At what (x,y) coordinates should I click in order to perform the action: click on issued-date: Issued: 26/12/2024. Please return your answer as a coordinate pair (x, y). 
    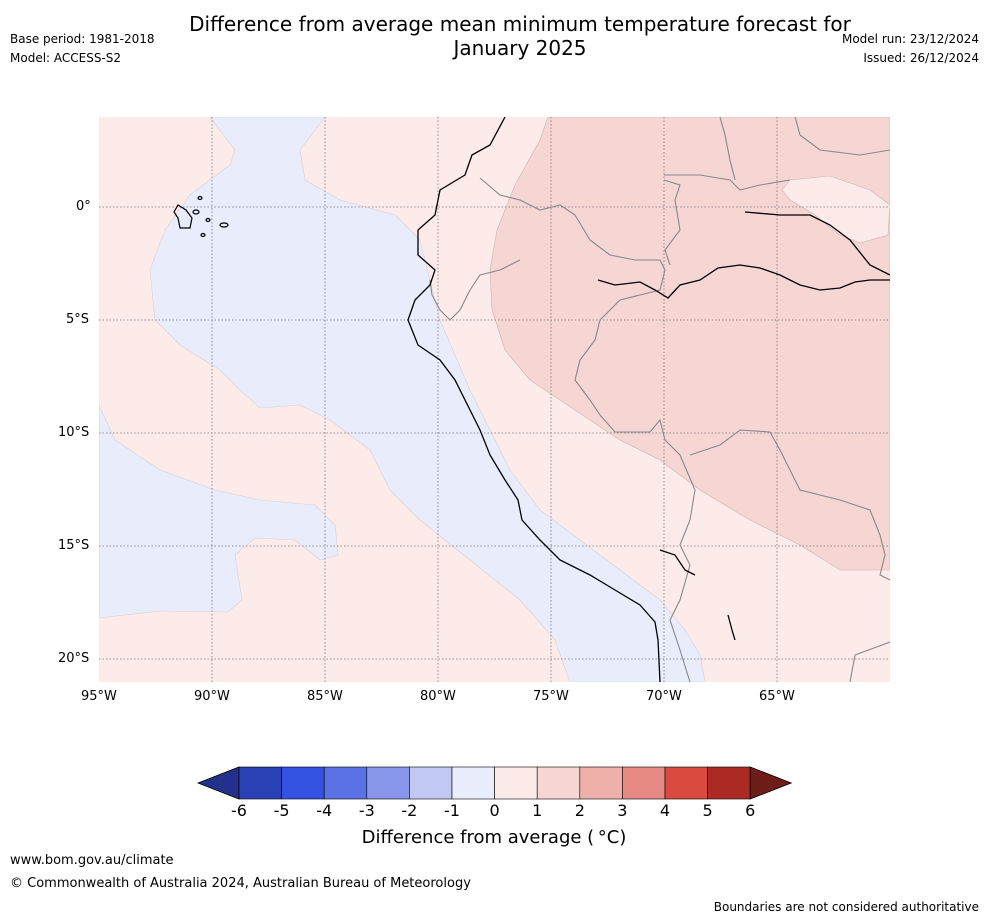
    Looking at the image, I should click on (921, 58).